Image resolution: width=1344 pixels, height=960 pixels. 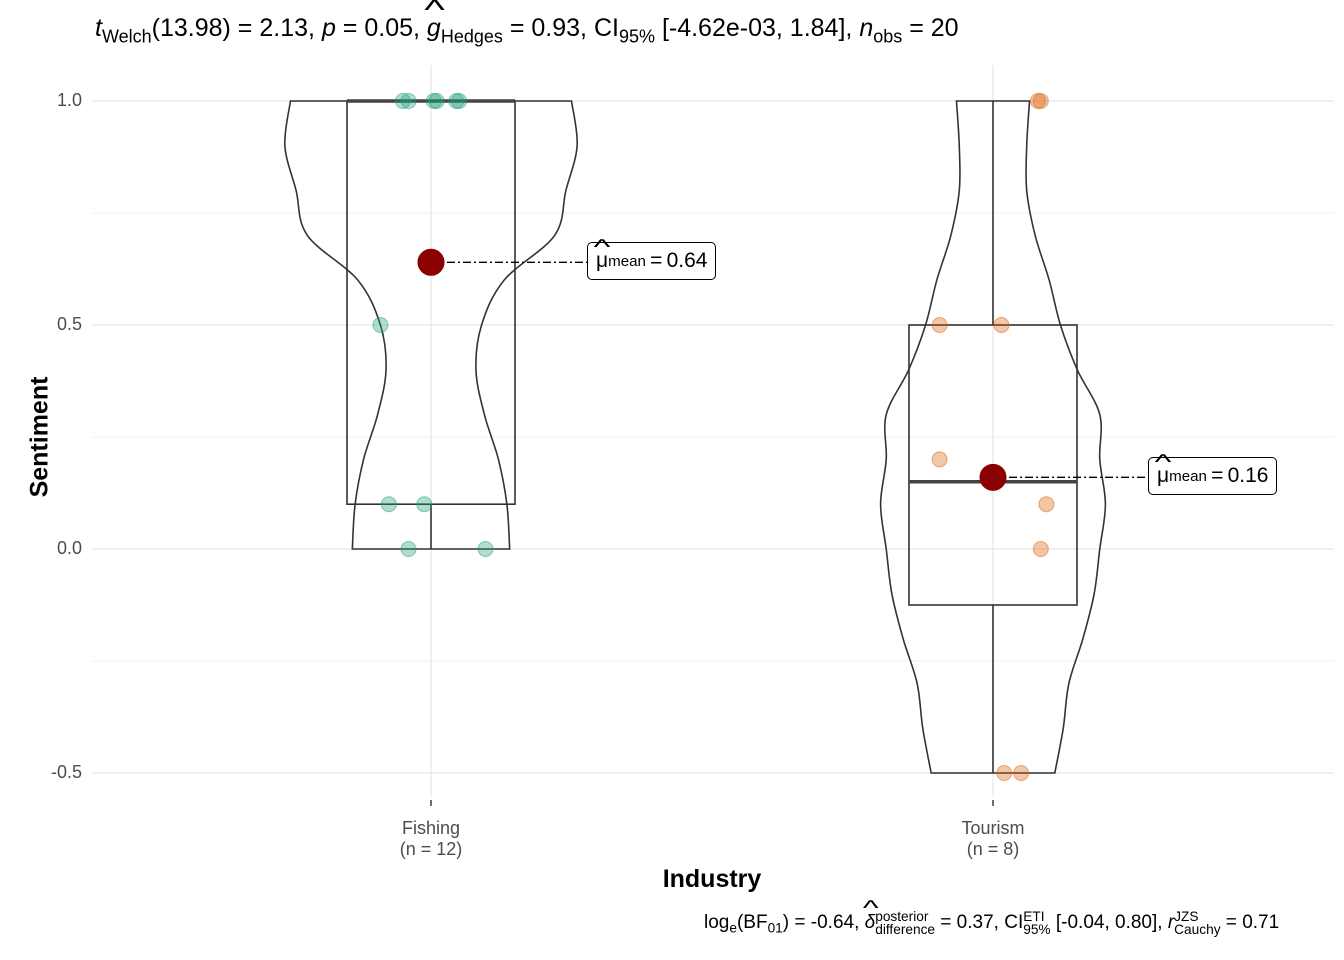 I want to click on y-tick-label: 0.0, so click(x=69, y=548).